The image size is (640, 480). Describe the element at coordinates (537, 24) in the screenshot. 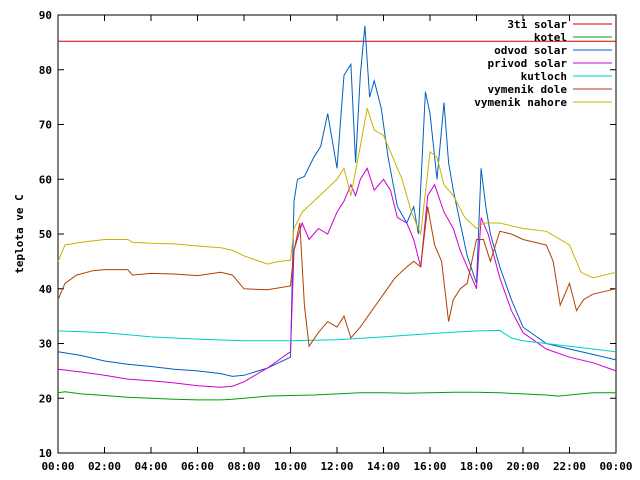

I see `legend-label: 3ti solar` at that location.